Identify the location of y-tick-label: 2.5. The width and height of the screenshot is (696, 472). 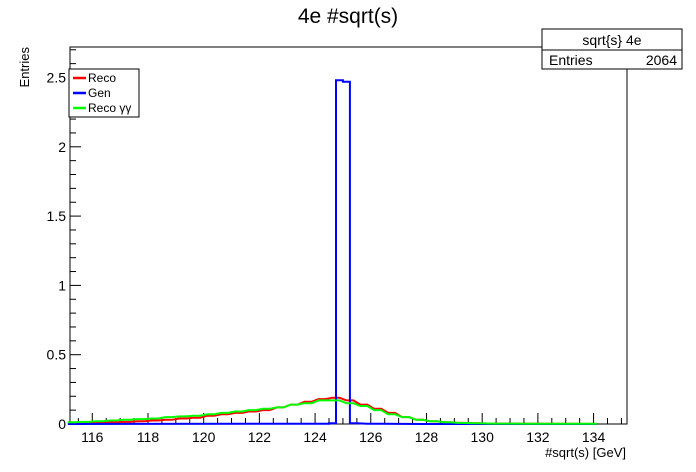
(57, 77).